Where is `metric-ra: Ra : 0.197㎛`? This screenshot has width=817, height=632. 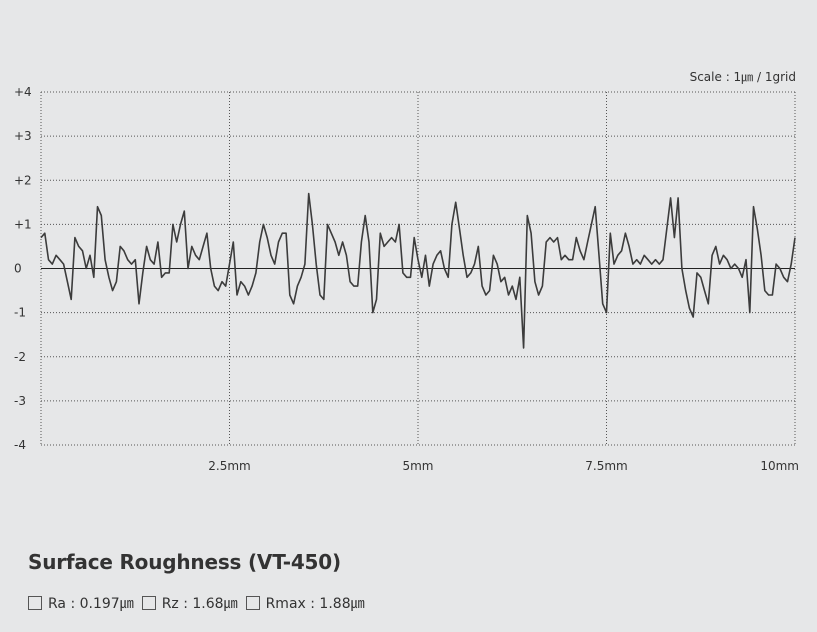
metric-ra: Ra : 0.197㎛ is located at coordinates (81, 603).